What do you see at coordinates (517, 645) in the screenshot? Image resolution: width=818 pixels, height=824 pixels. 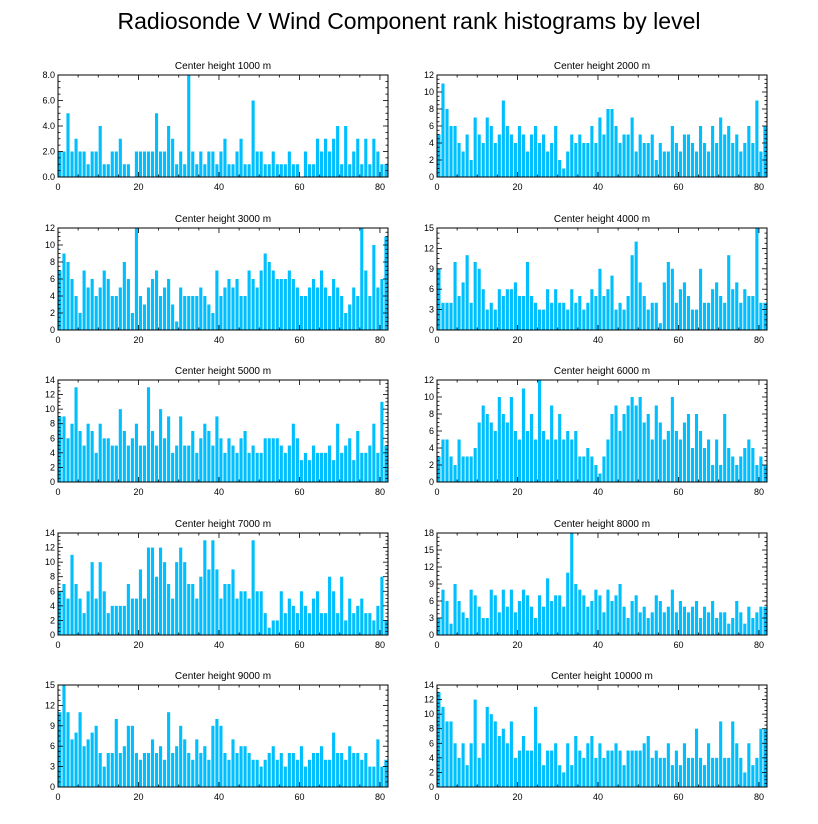 I see `x-tick-label: 20` at bounding box center [517, 645].